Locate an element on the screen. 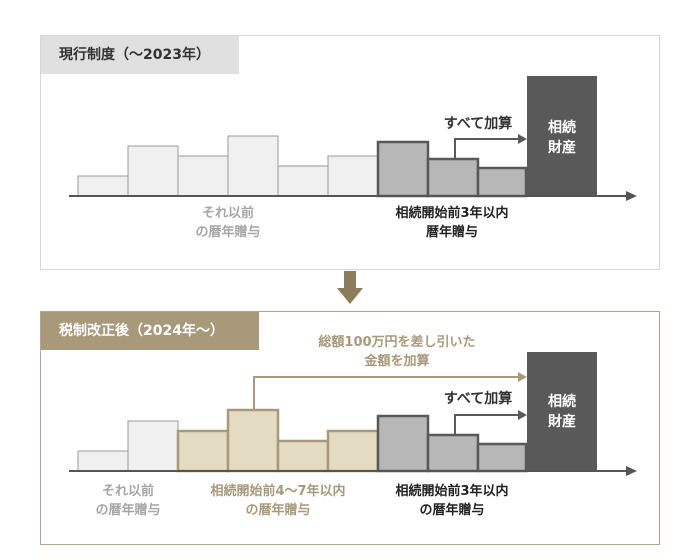  current-system-tag: 現行制度（〜2023年） is located at coordinates (140, 55).